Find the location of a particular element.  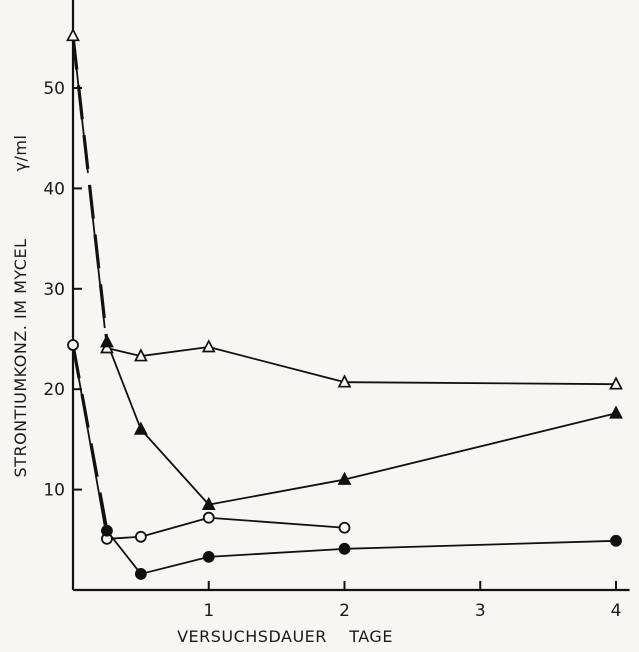

x-tick-label: 4 is located at coordinates (616, 611).